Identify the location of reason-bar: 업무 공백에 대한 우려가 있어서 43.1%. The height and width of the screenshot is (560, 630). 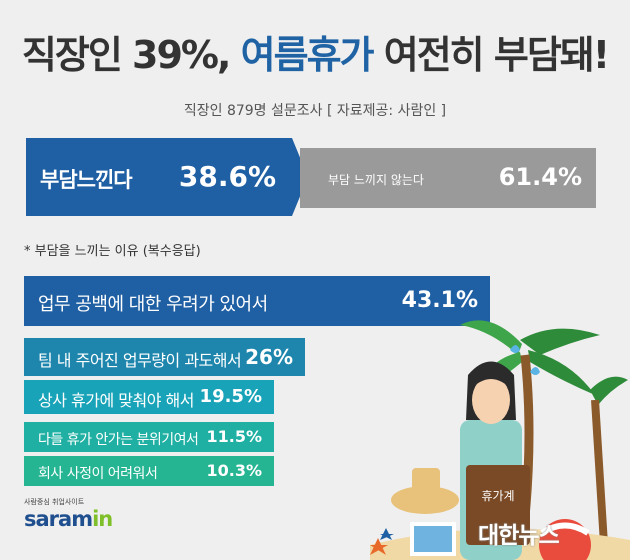
(257, 301).